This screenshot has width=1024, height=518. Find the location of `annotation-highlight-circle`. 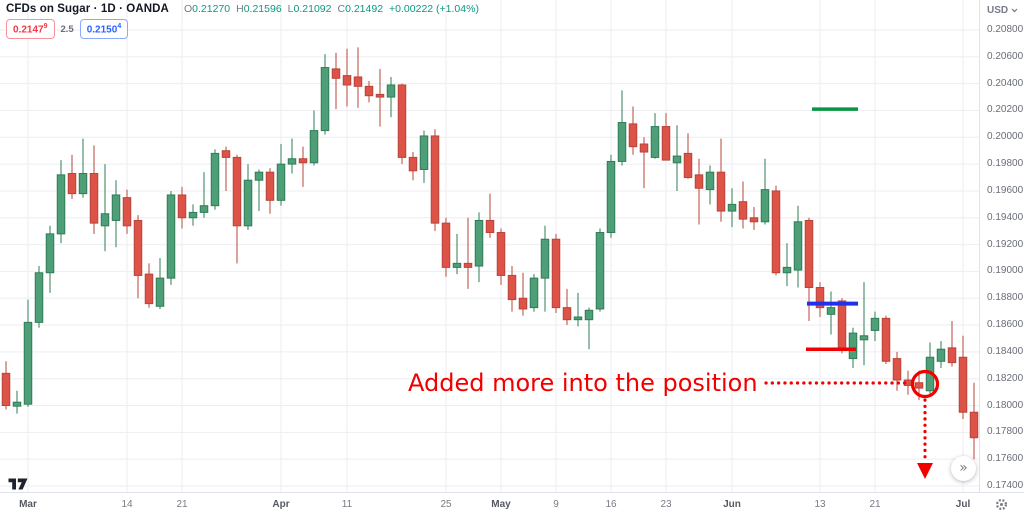

annotation-highlight-circle is located at coordinates (925, 384).